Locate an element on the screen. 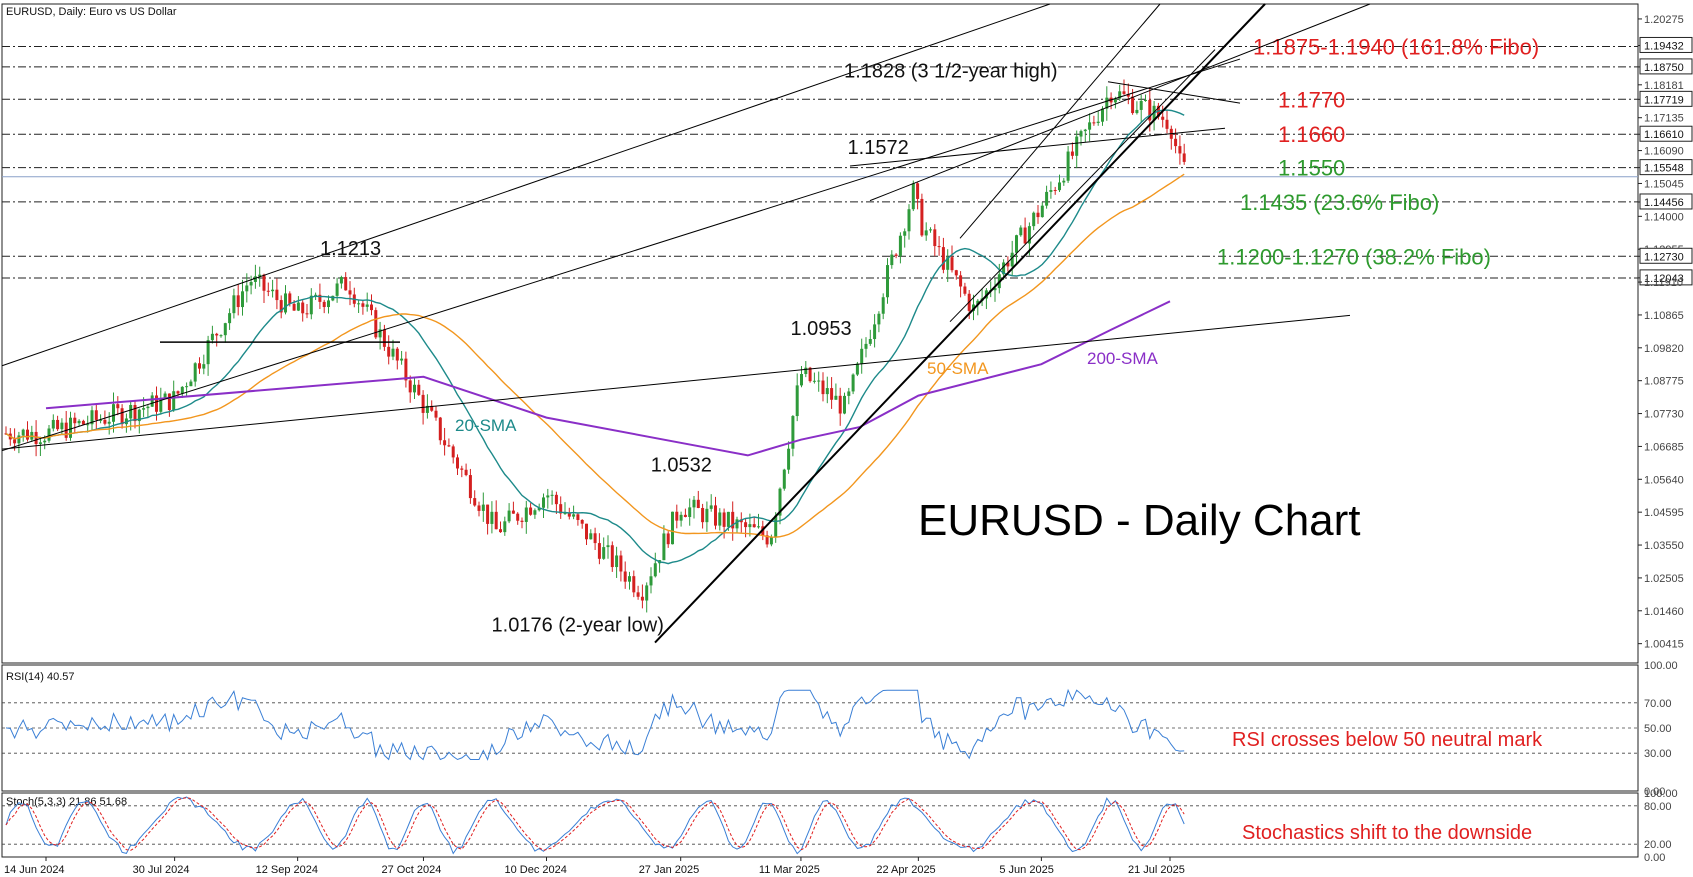 Image resolution: width=1693 pixels, height=877 pixels. level-label: 1.1200-1.1270 (38.2% Fibo) is located at coordinates (1354, 256).